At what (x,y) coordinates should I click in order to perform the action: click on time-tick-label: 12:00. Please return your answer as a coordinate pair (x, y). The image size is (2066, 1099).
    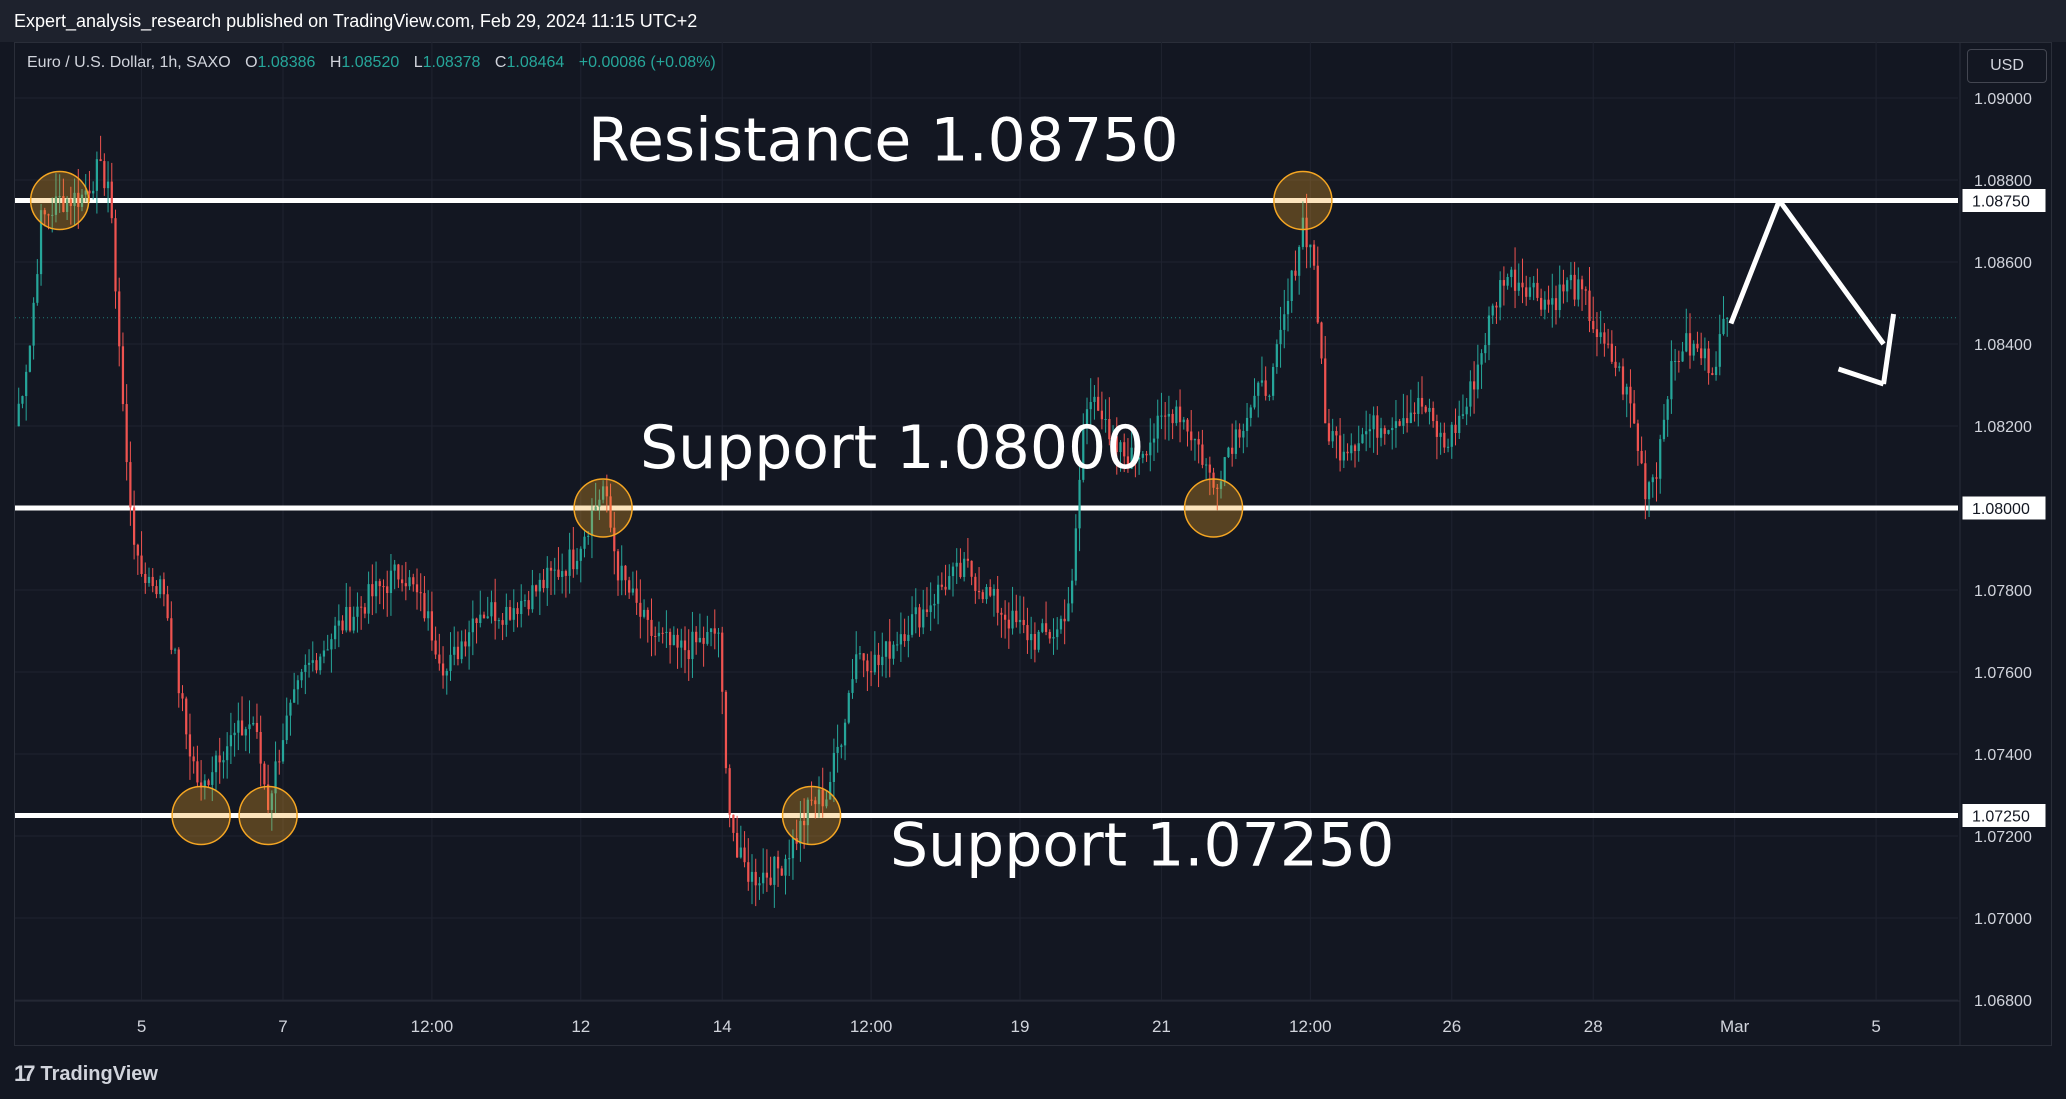
    Looking at the image, I should click on (432, 1026).